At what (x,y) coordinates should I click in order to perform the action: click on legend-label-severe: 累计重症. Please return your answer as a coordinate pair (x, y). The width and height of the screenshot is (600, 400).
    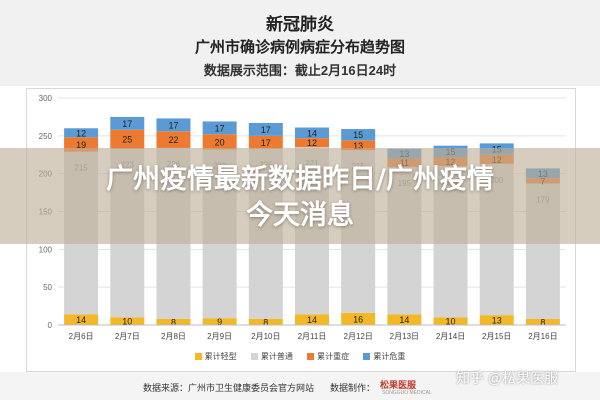
    Looking at the image, I should click on (333, 356).